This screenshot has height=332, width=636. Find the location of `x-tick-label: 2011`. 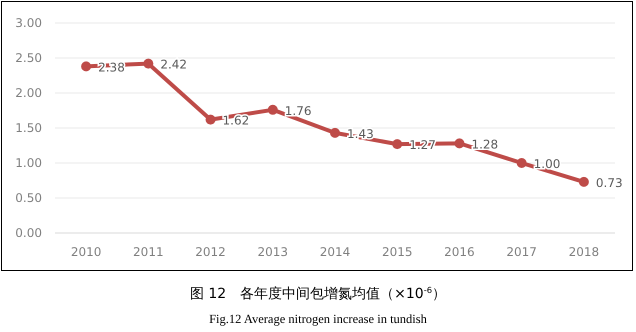

x-tick-label: 2011 is located at coordinates (148, 252).